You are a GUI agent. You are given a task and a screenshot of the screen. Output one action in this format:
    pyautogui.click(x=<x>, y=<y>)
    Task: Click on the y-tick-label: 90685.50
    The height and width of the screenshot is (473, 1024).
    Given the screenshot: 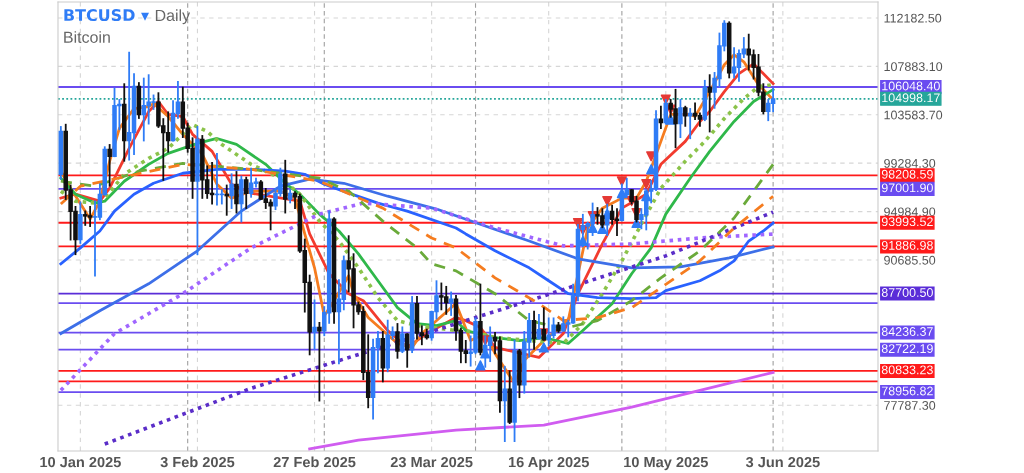 What is the action you would take?
    pyautogui.click(x=910, y=260)
    